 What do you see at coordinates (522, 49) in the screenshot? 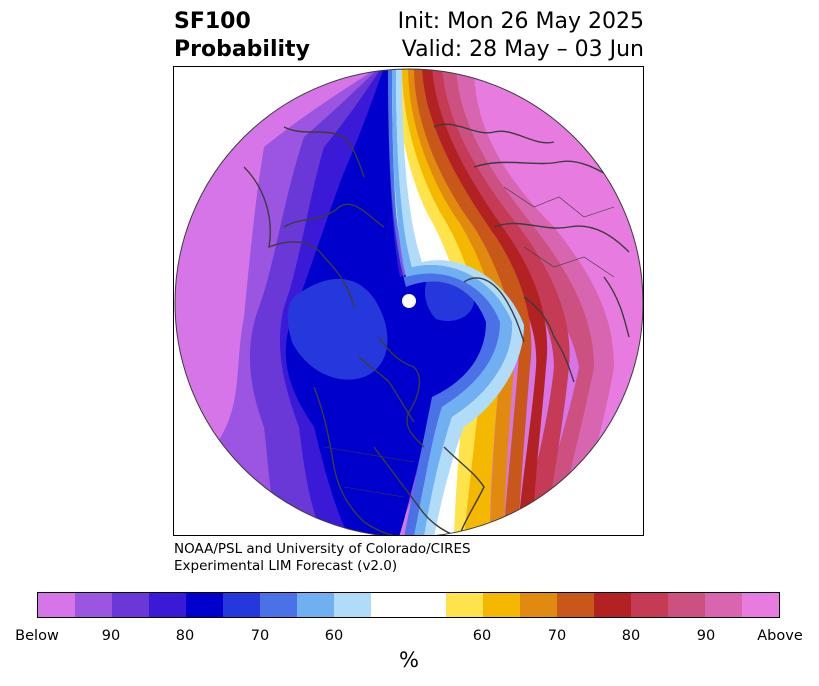
I see `valid-dates: Valid: 28 May – 03 Jun` at bounding box center [522, 49].